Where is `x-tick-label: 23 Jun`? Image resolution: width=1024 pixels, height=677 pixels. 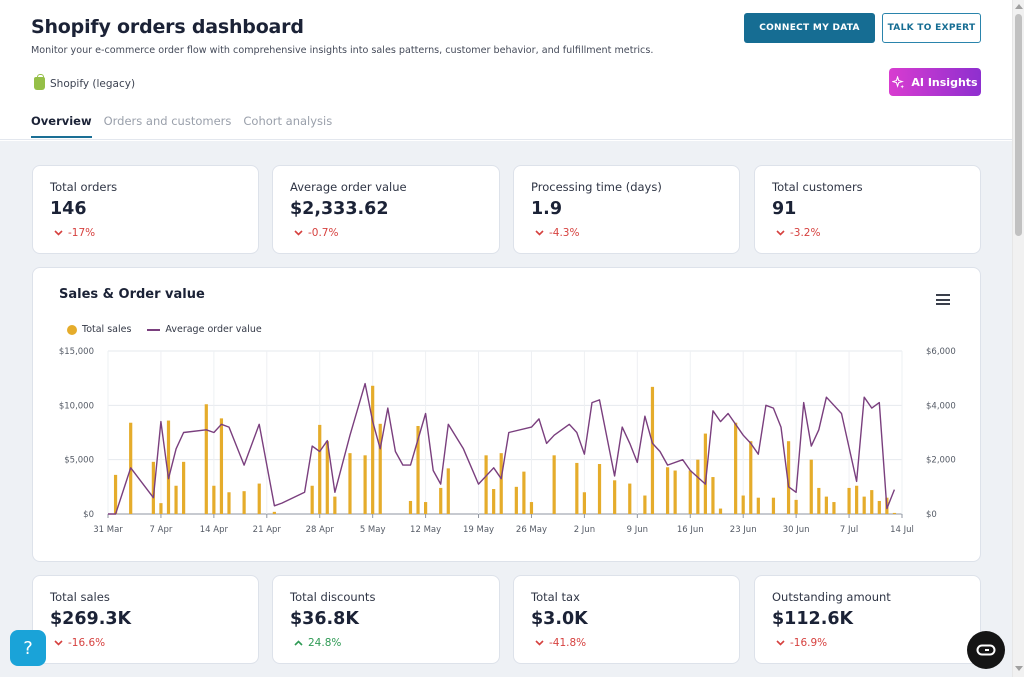
x-tick-label: 23 Jun is located at coordinates (743, 530).